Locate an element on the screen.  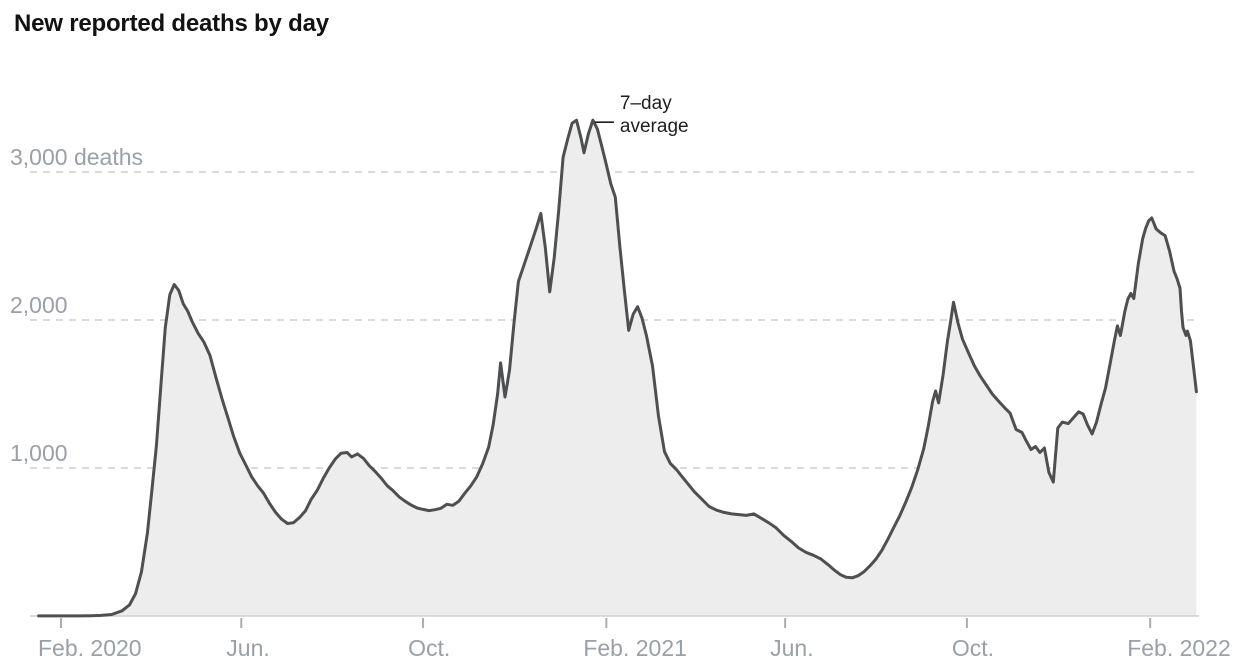
x-axis-label: Feb. 2022 is located at coordinates (1179, 648).